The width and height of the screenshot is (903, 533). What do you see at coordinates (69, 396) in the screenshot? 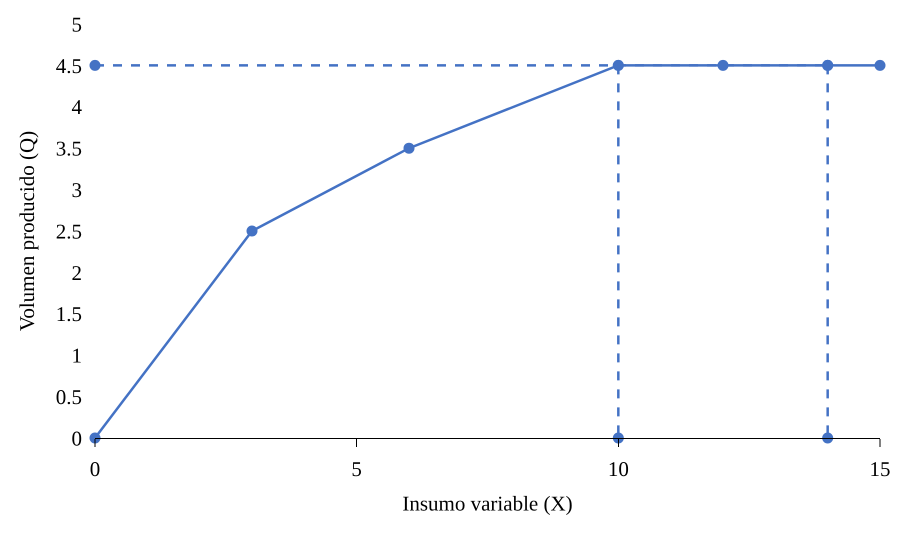
I see `y-tick-label: 0.5` at bounding box center [69, 396].